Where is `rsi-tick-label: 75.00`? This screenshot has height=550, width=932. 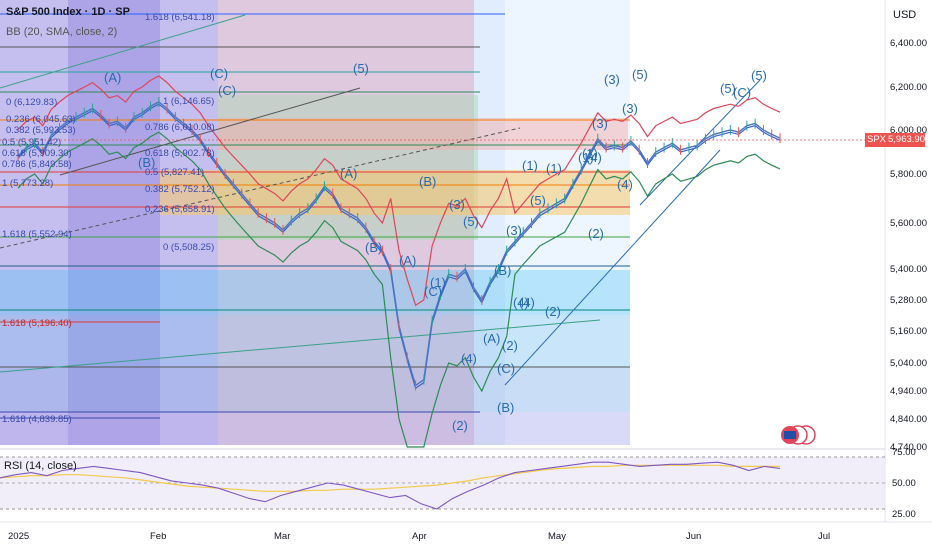 rsi-tick-label: 75.00 is located at coordinates (904, 452).